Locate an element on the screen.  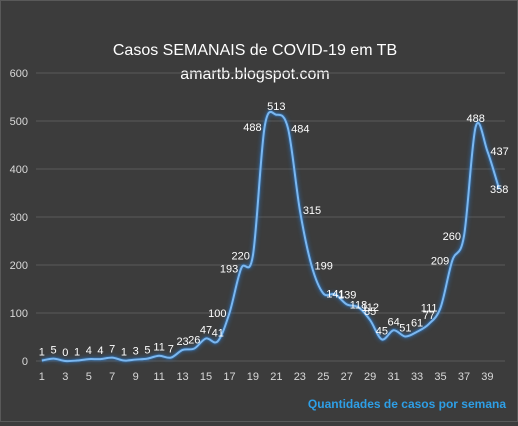
y-axis-ticks: 0 100 200 300 400 500 600 is located at coordinates (19, 218).